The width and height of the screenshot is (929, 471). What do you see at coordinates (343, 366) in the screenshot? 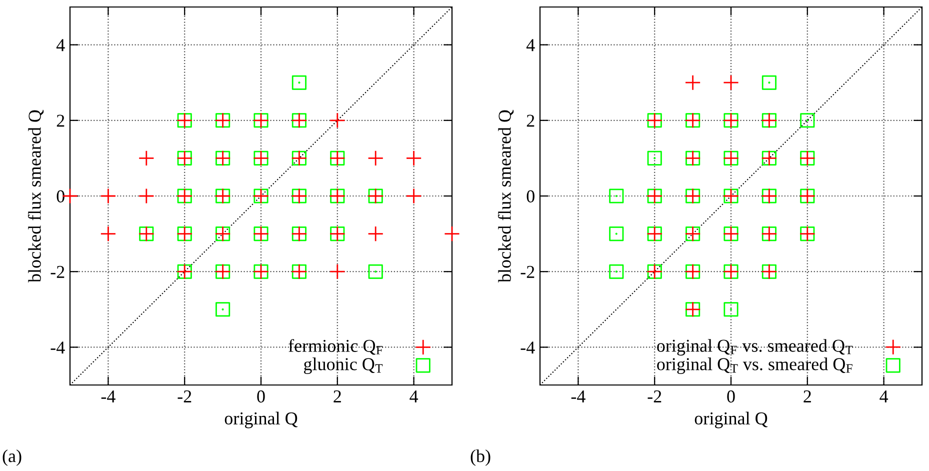
I see `legend-label: gluonic Q$_{T}$` at bounding box center [343, 366].